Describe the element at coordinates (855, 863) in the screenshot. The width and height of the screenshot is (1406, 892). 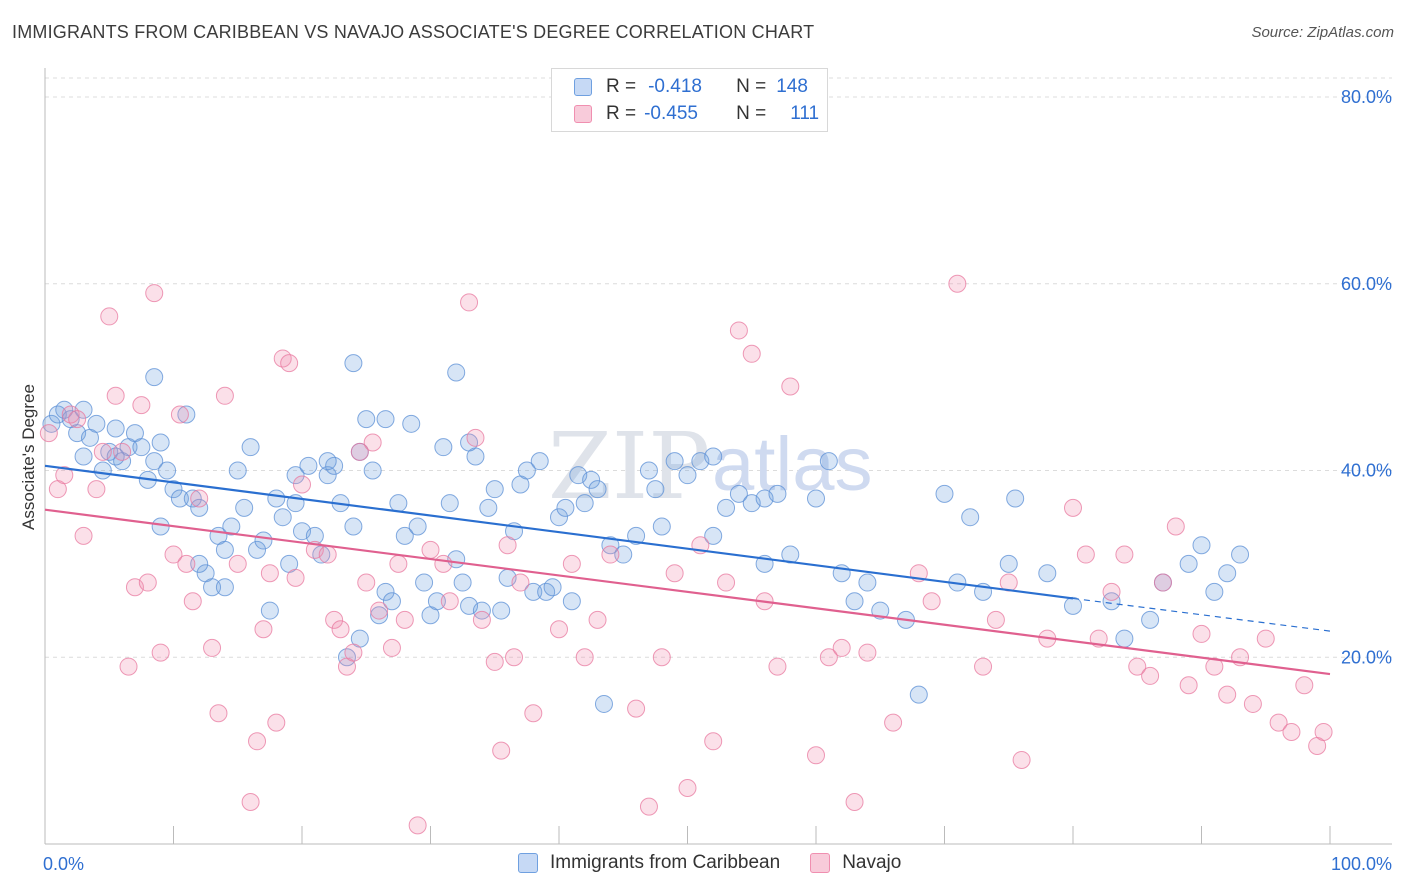
I see `series-legend-navajo: Navajo` at that location.